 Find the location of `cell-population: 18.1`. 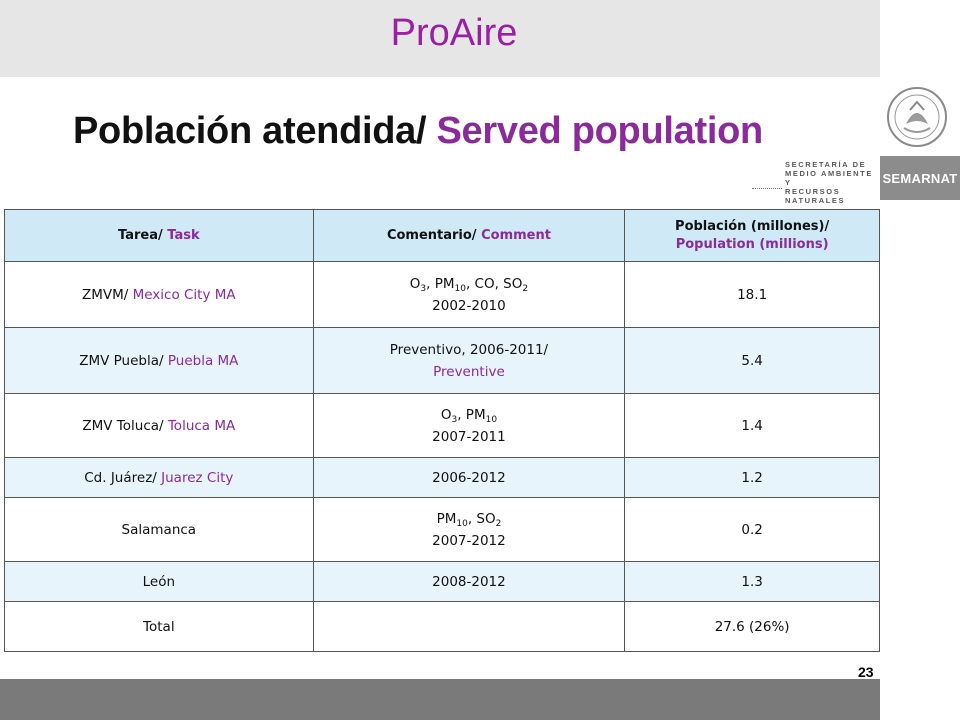

cell-population: 18.1 is located at coordinates (752, 294).